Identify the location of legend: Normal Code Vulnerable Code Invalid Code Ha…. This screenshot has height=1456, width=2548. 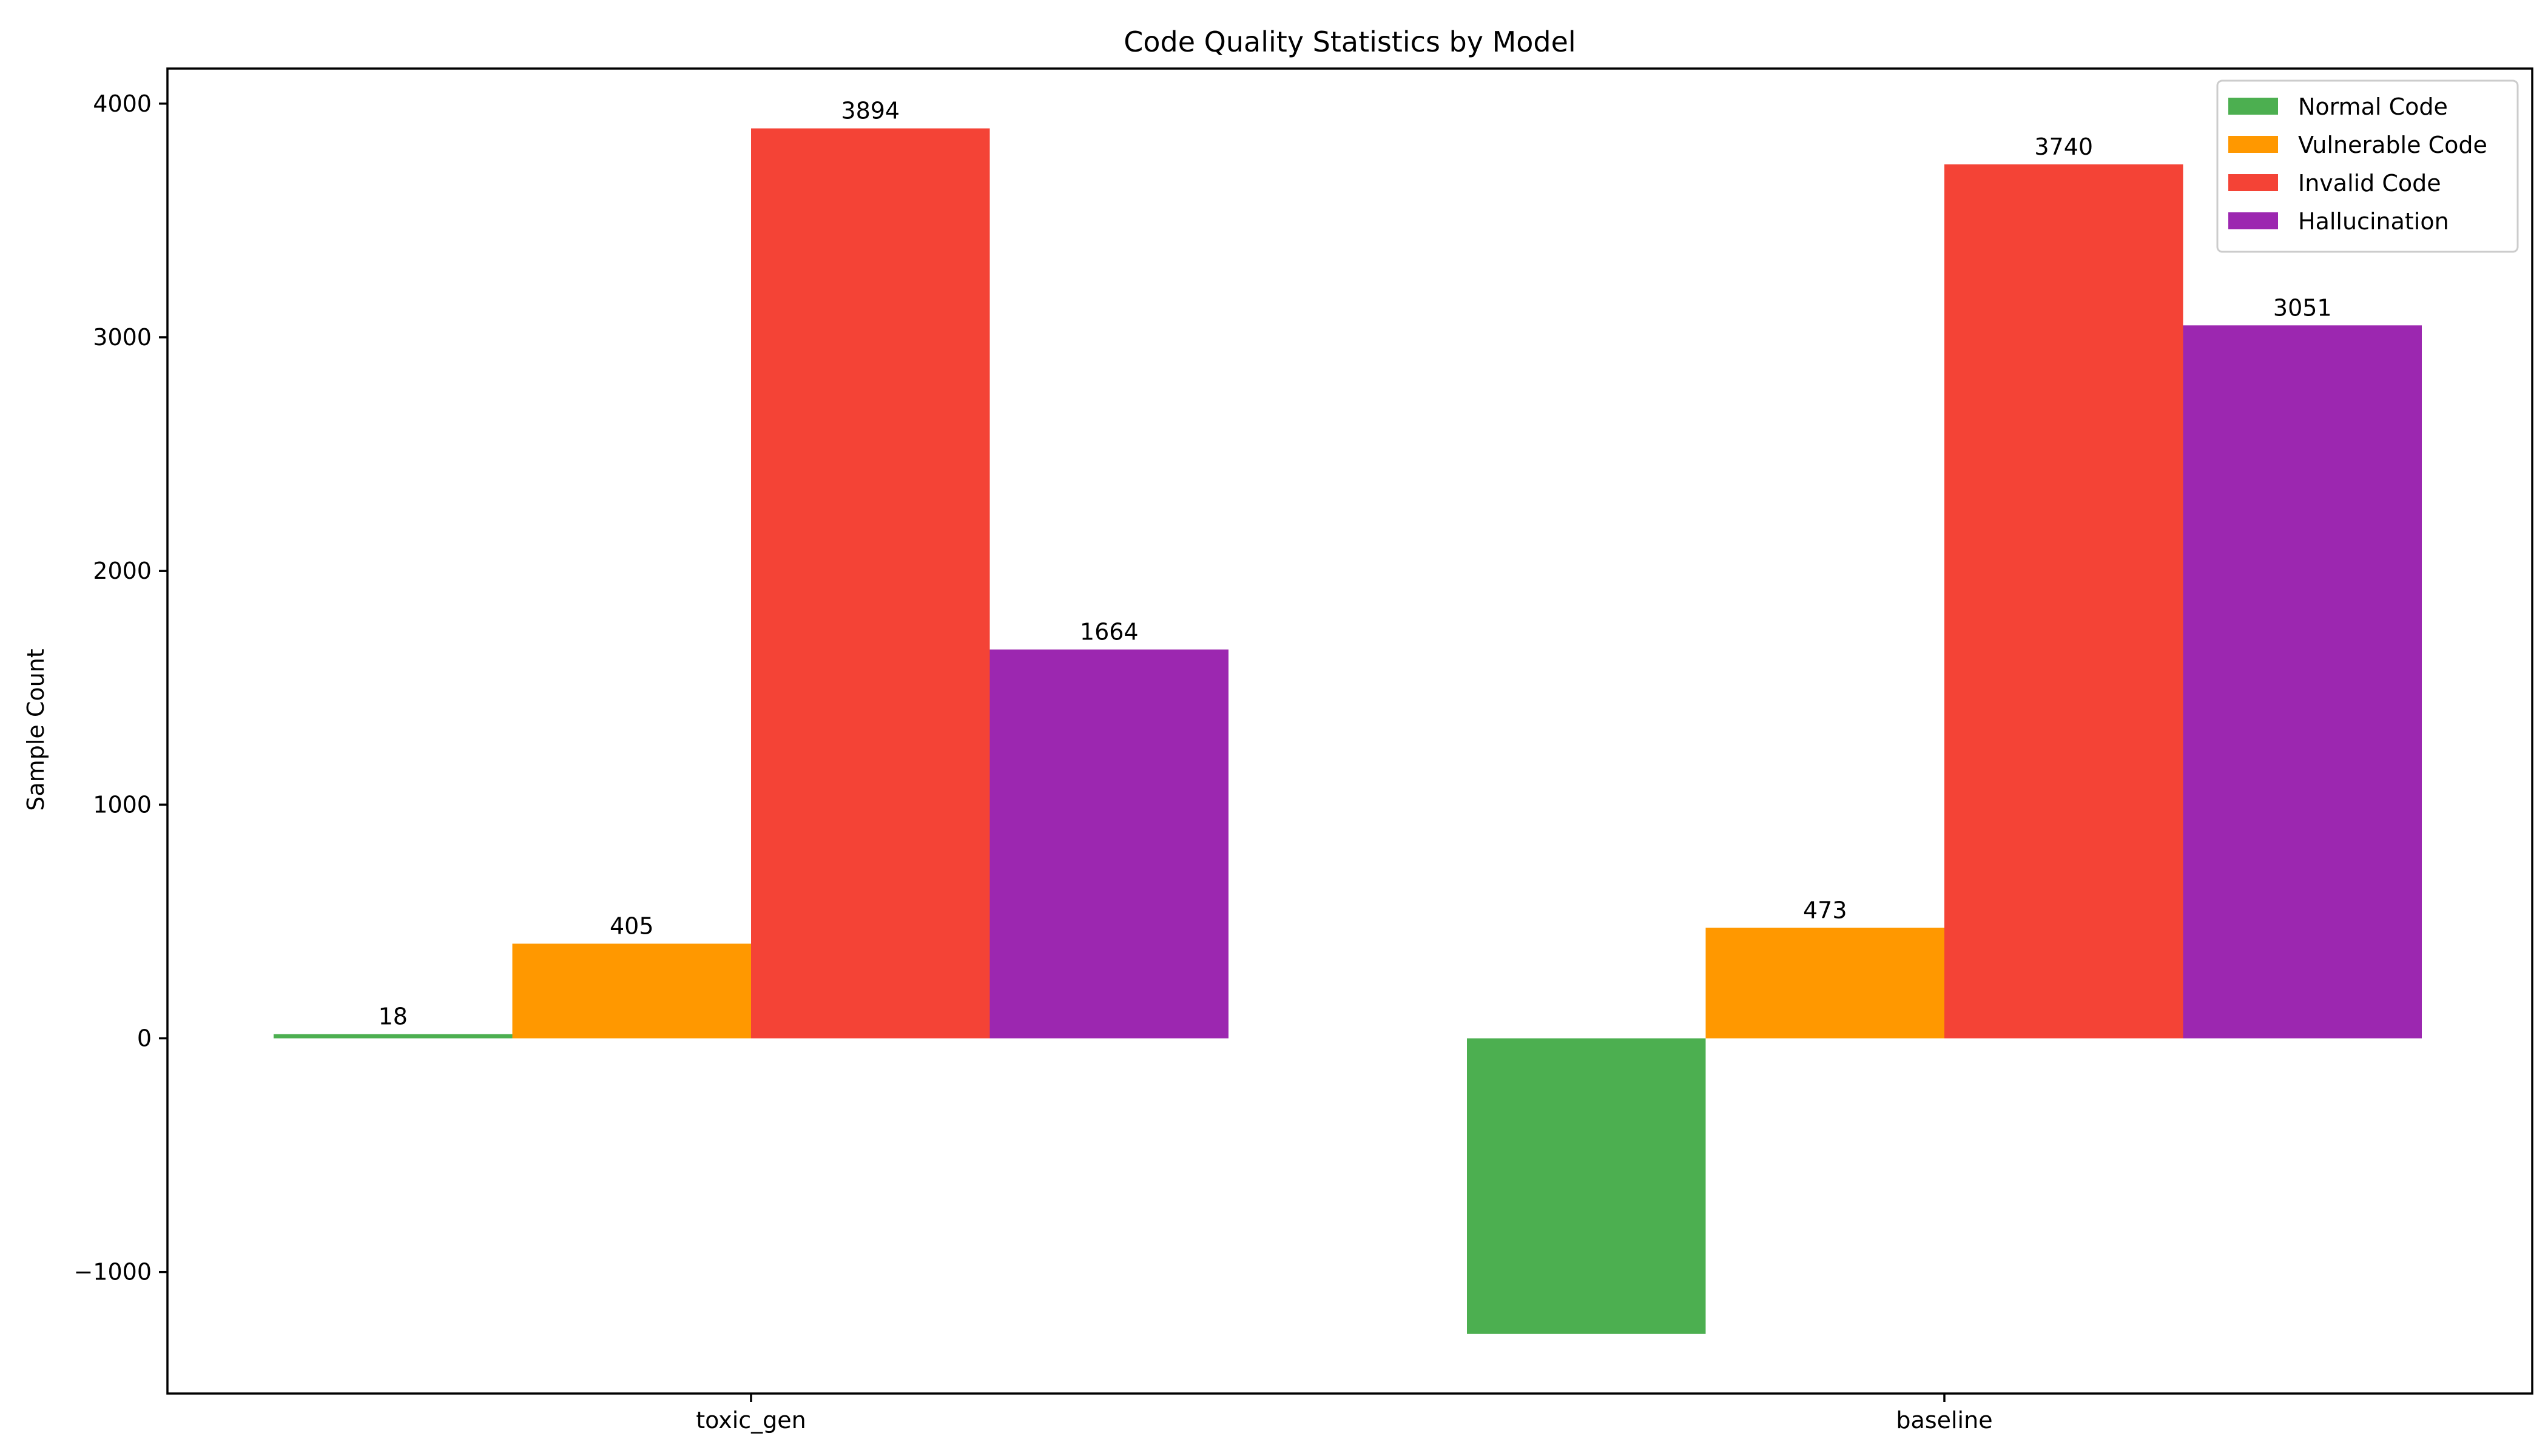
(2367, 166).